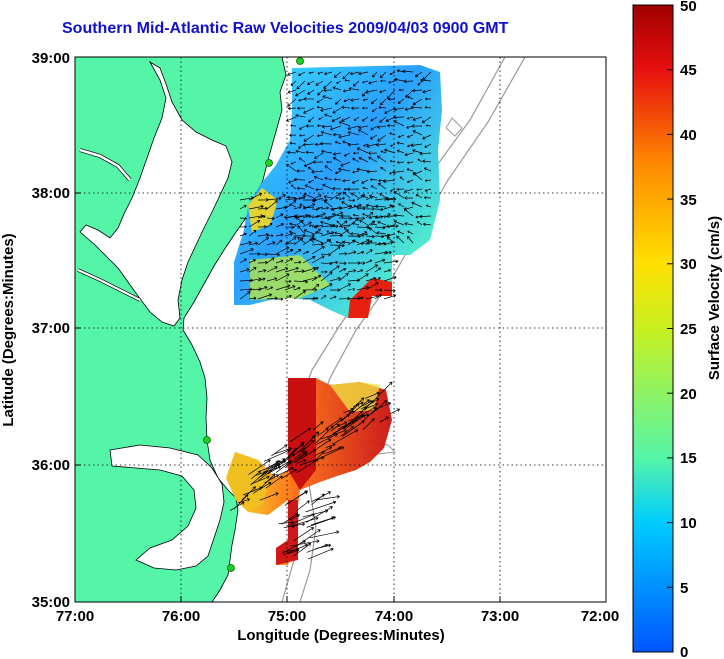 Image resolution: width=724 pixels, height=659 pixels. Describe the element at coordinates (51, 328) in the screenshot. I see `y-tick-label: 37:00` at that location.